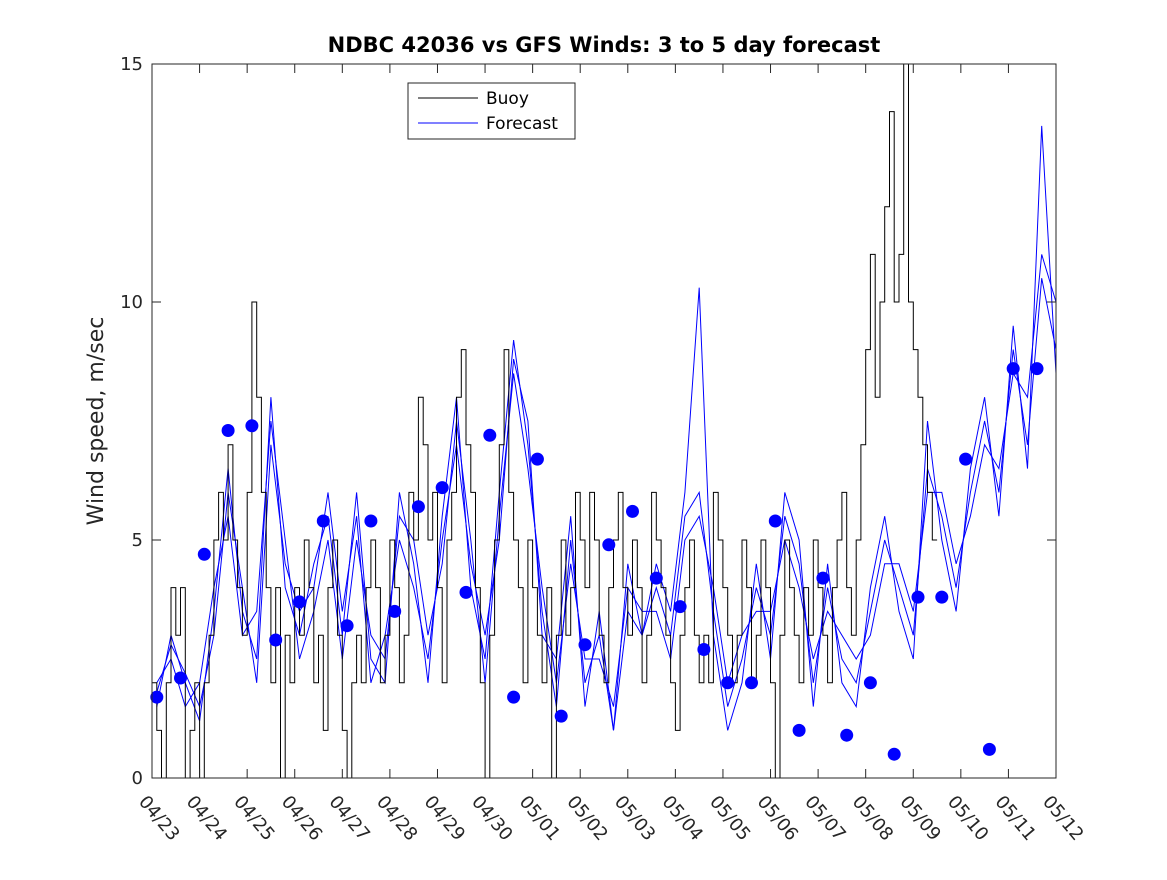 This screenshot has width=1167, height=880. I want to click on legend-box, so click(491, 111).